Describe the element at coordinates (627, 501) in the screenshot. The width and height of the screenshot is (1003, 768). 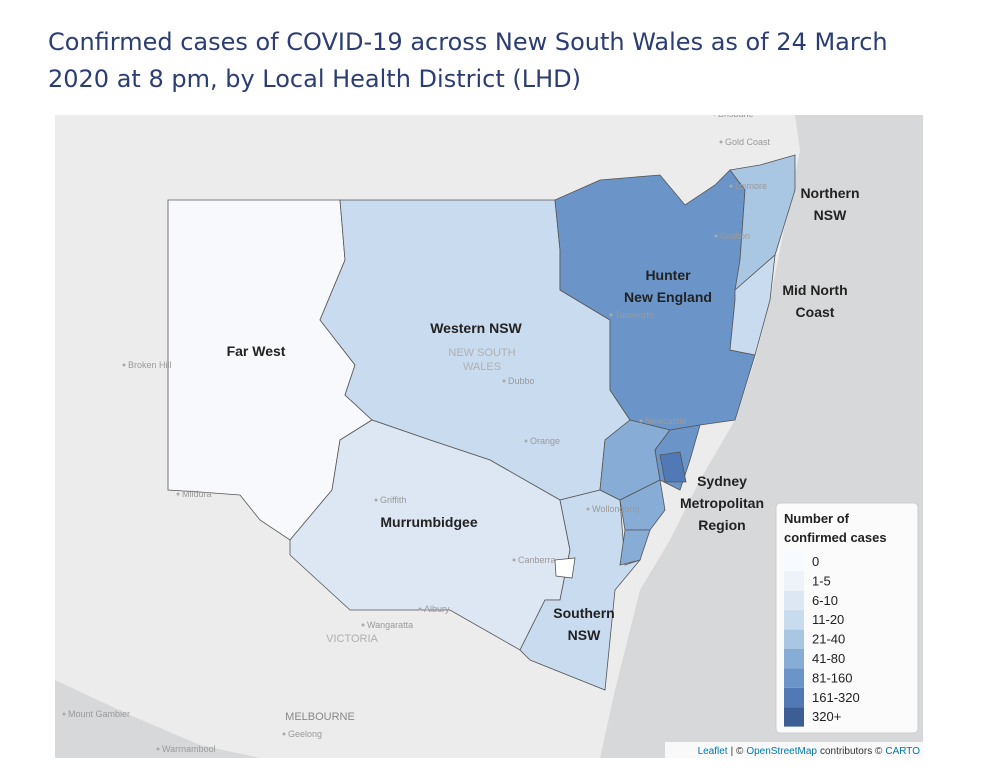
I see `sydney-sub-districts` at that location.